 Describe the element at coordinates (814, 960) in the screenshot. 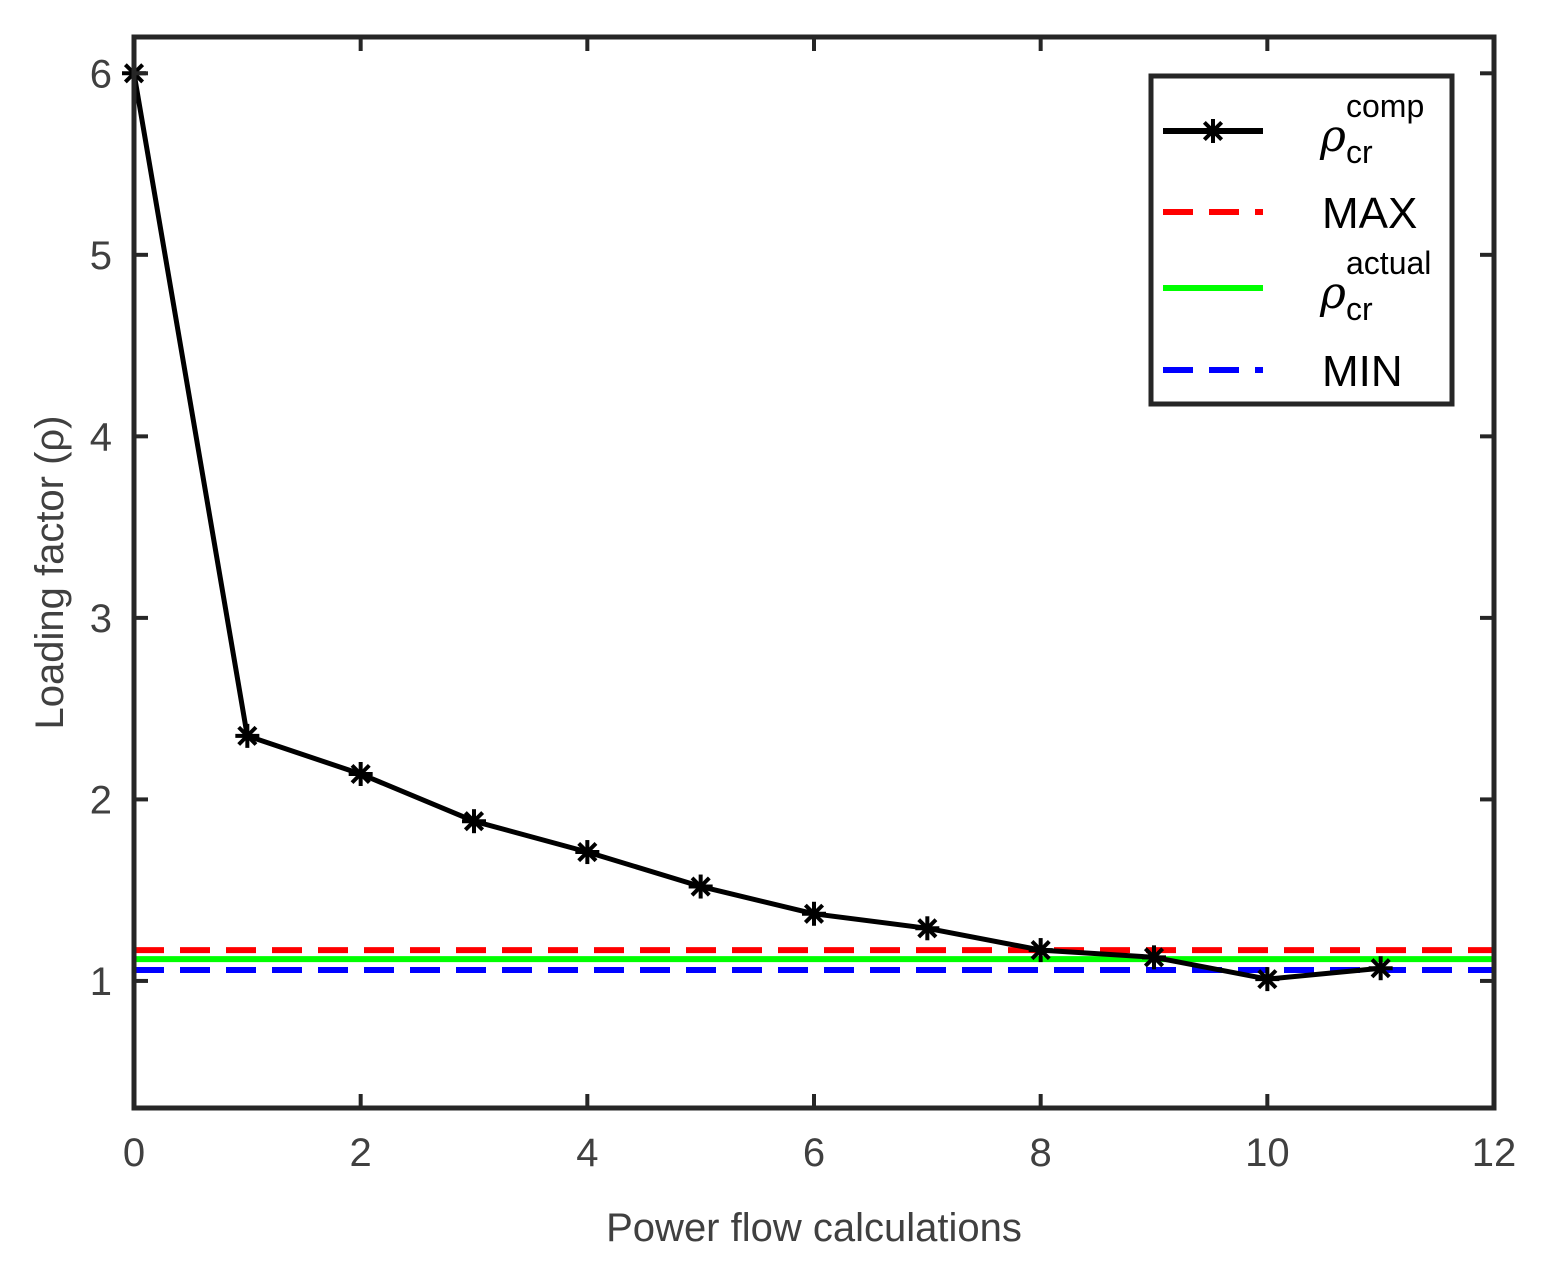

I see `reference-lines` at that location.